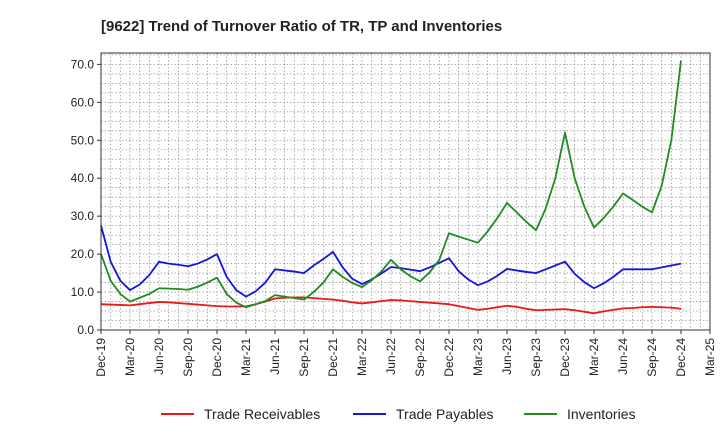 The image size is (720, 440). I want to click on x-tick-label: Dec-19, so click(101, 357).